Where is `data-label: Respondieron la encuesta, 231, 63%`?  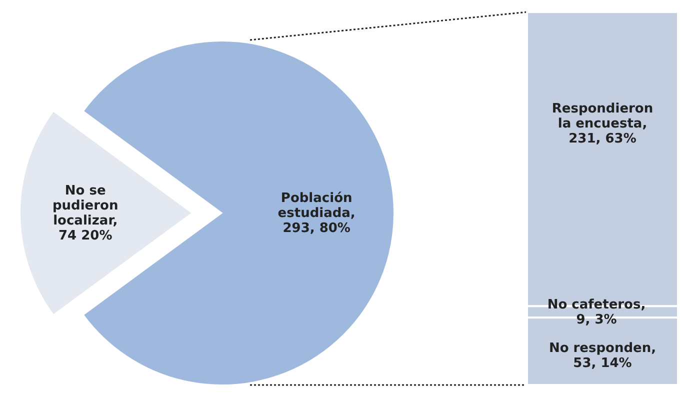 data-label: Respondieron la encuesta, 231, 63% is located at coordinates (603, 123).